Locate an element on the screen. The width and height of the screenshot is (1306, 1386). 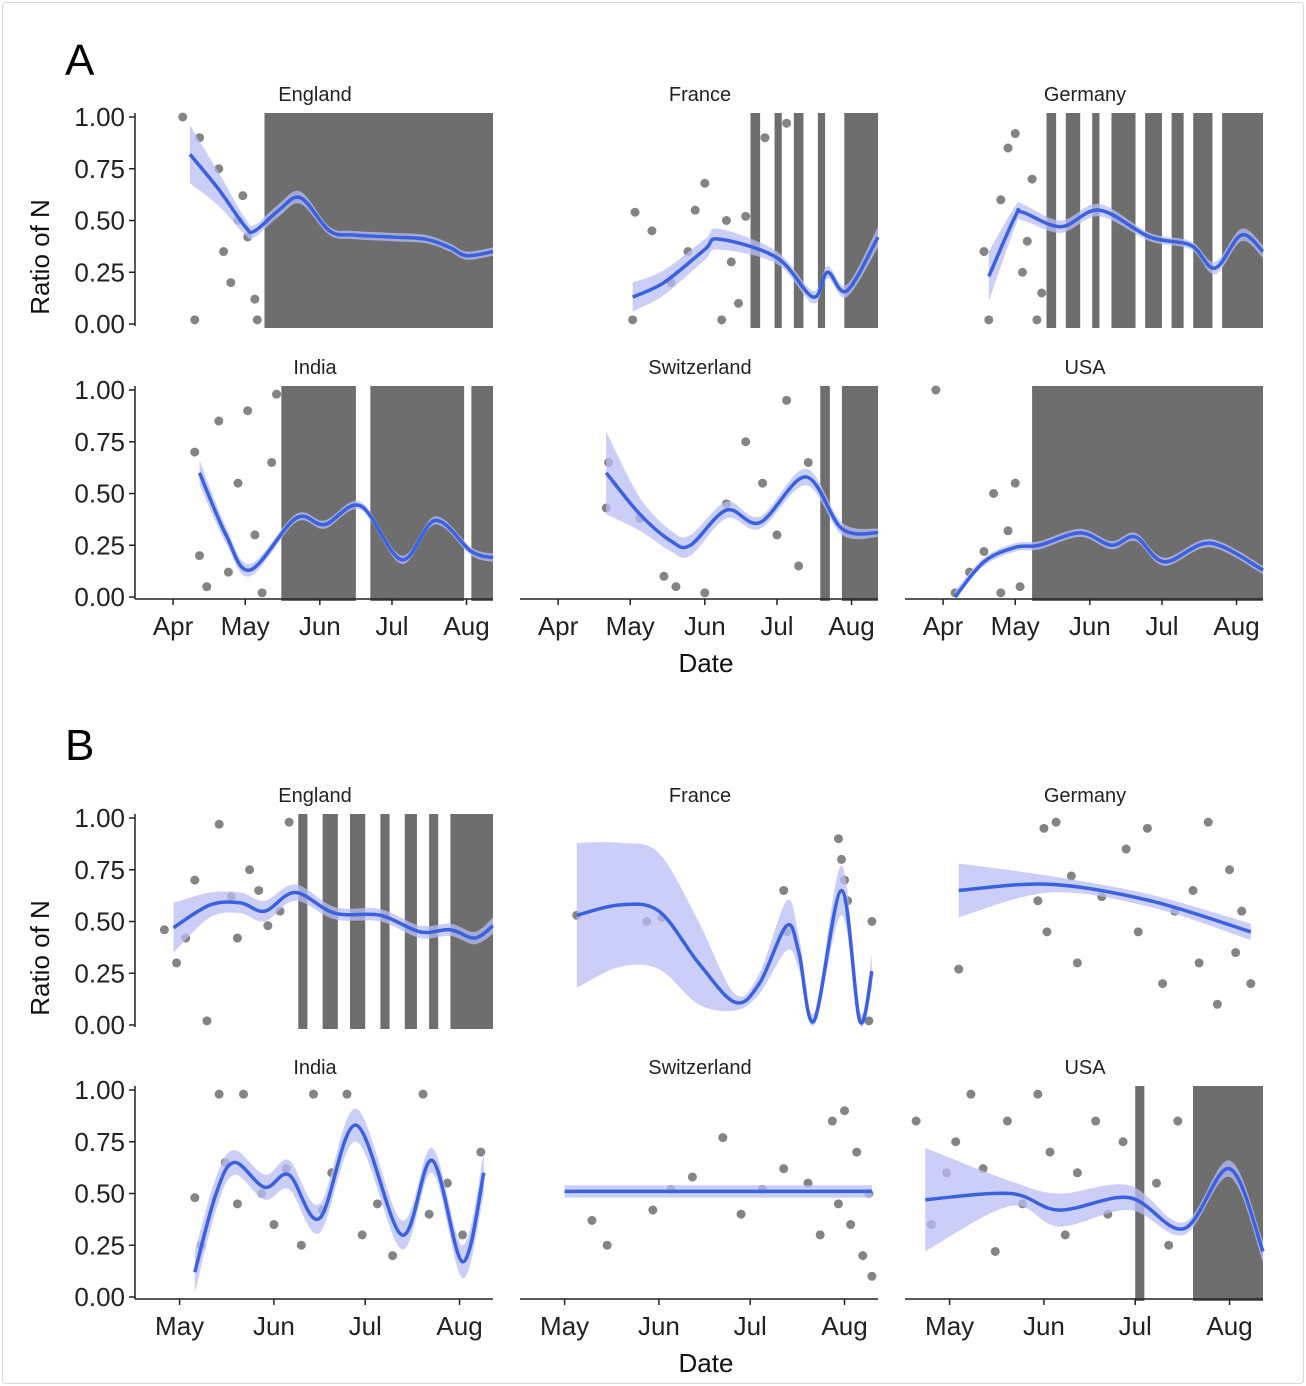
facet-england: England 0.00 0.25 0.50 0.75 1.00 is located at coordinates (284, 912).